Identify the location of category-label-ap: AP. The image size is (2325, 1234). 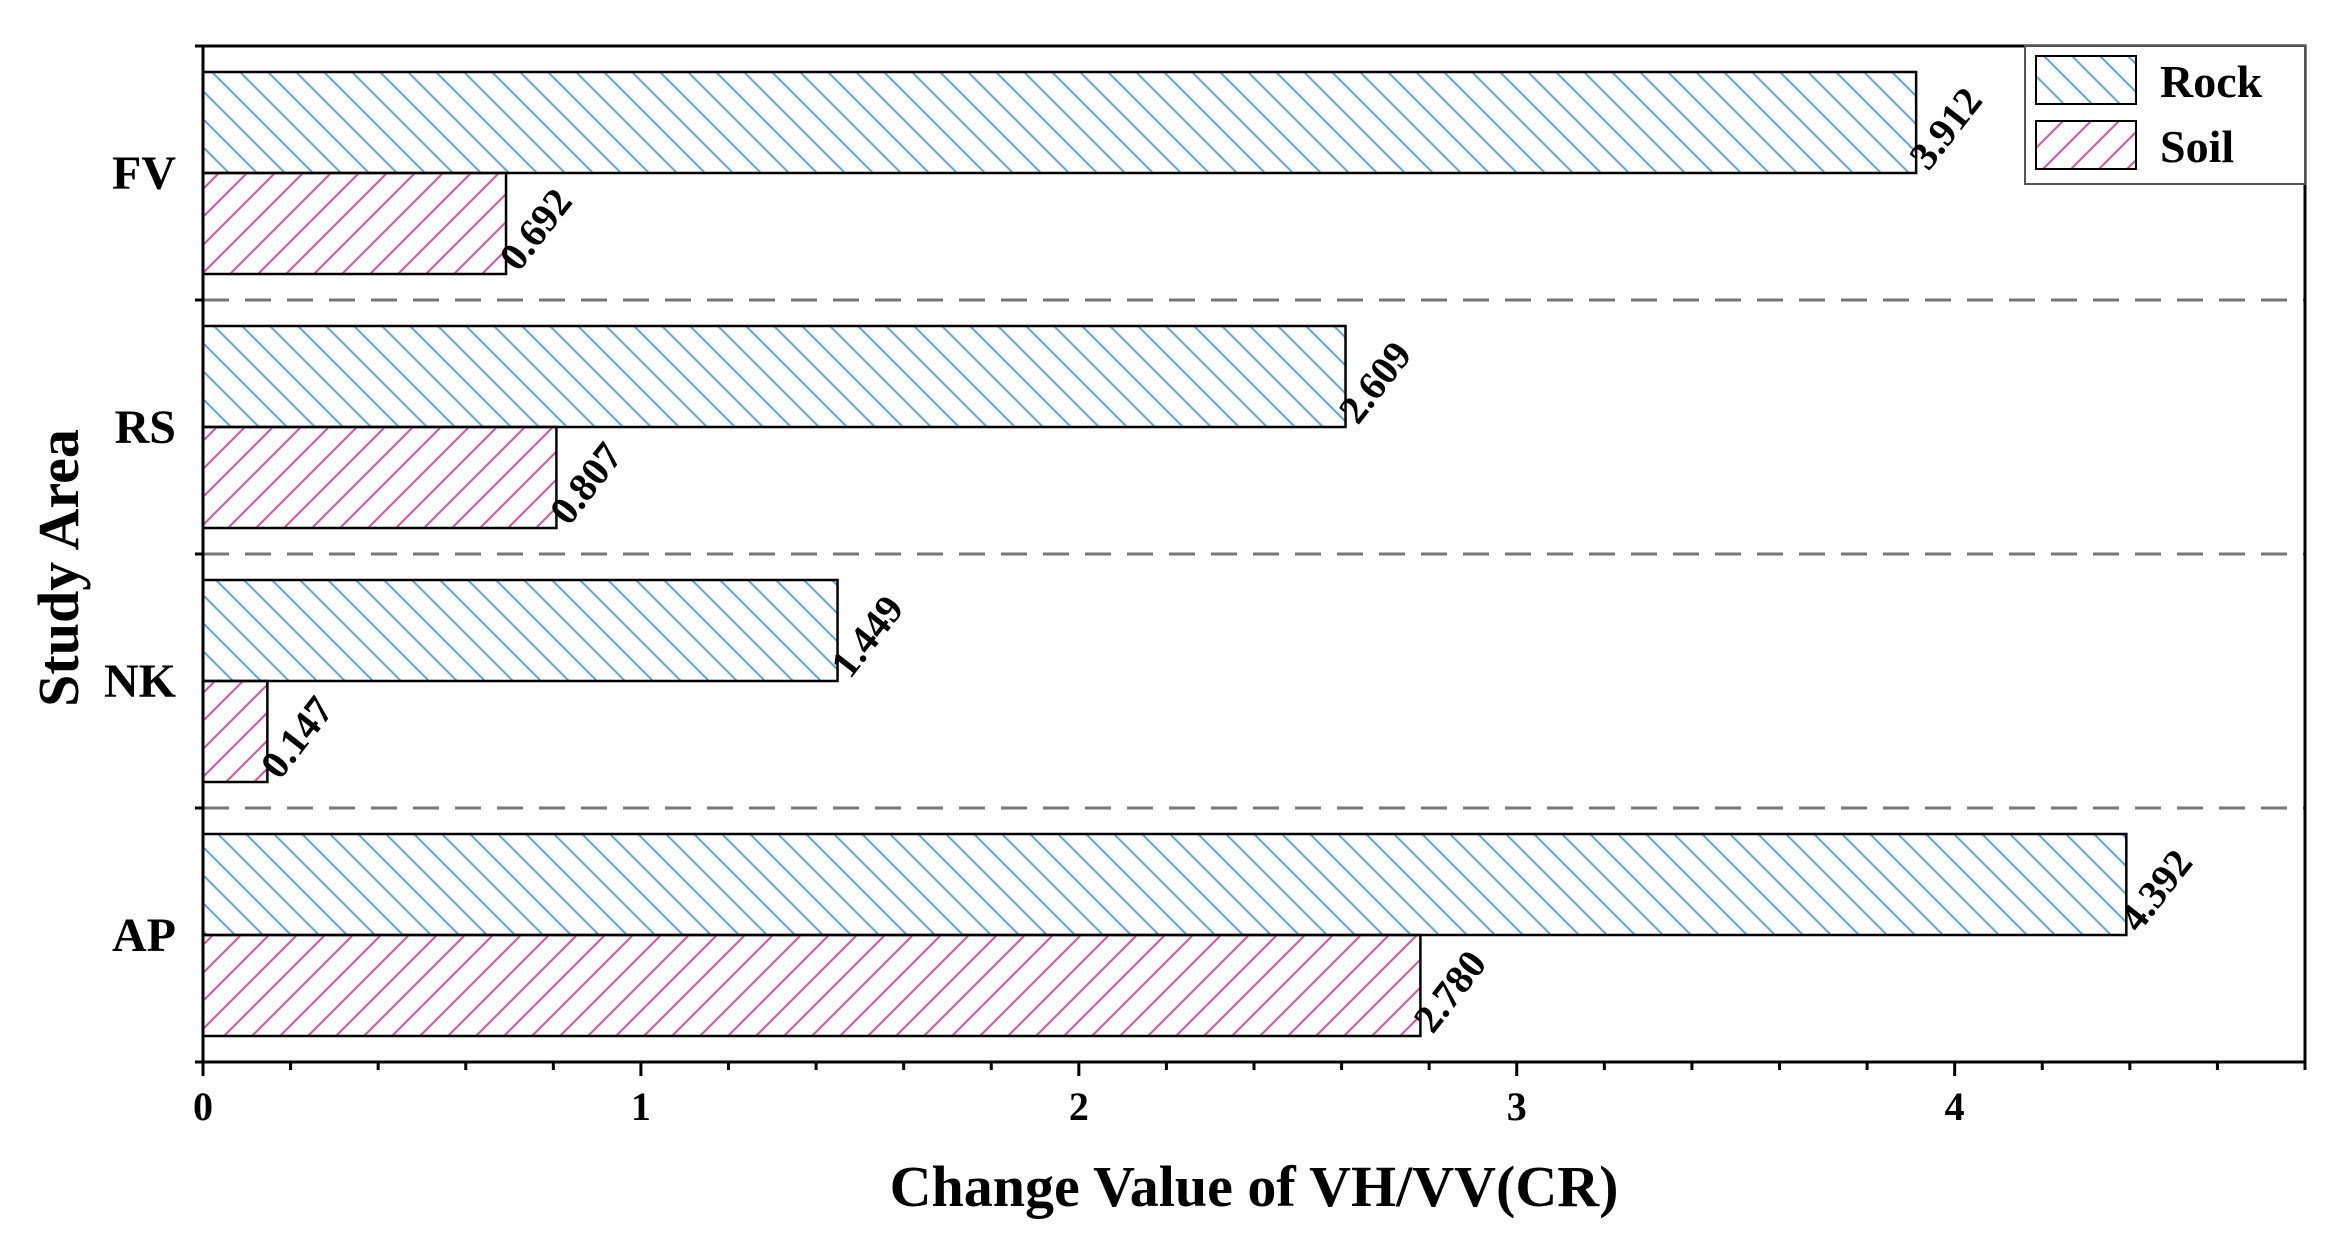
(144, 935).